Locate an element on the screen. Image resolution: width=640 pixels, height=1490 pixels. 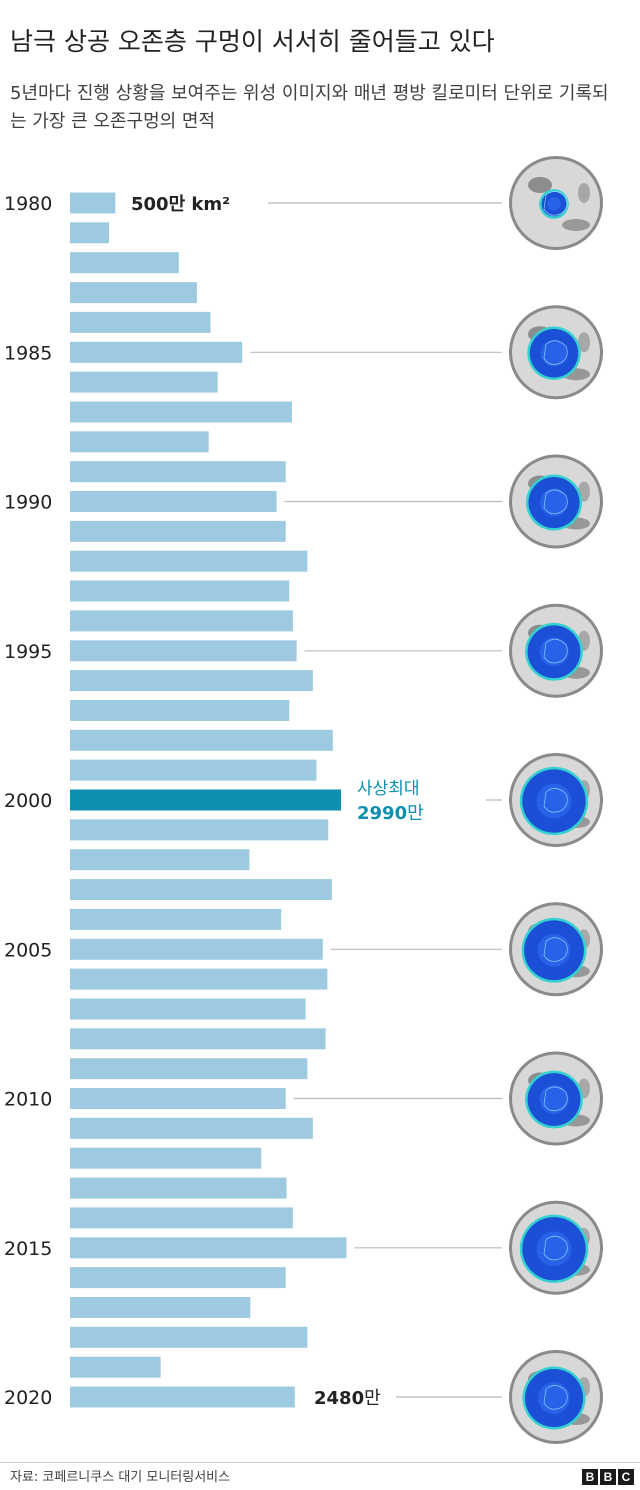
bar-1985 is located at coordinates (156, 352).